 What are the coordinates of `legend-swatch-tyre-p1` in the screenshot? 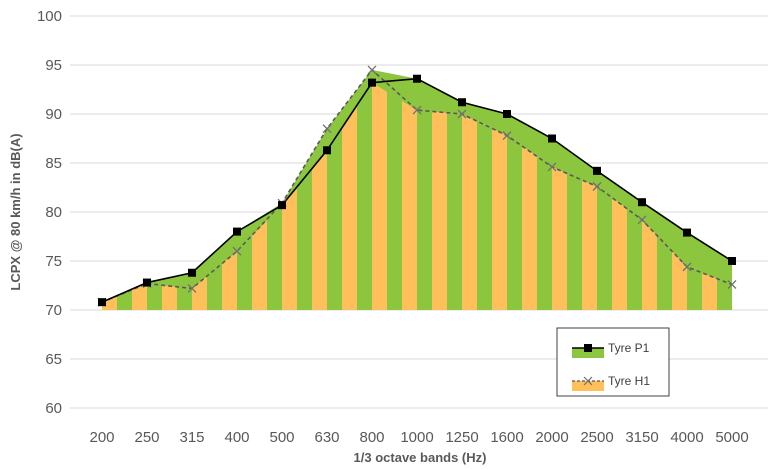 It's located at (588, 353).